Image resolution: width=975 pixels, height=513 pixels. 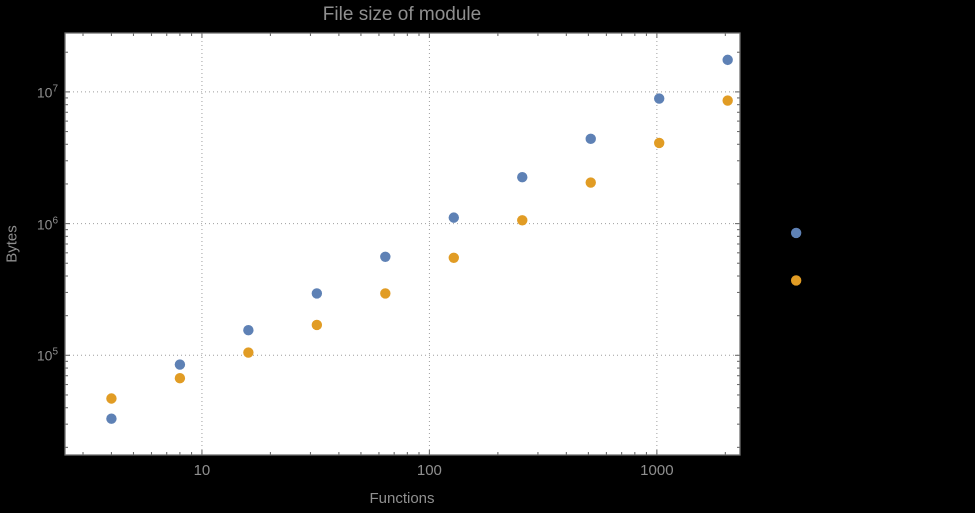 I want to click on chart-title: File size of module, so click(x=402, y=14).